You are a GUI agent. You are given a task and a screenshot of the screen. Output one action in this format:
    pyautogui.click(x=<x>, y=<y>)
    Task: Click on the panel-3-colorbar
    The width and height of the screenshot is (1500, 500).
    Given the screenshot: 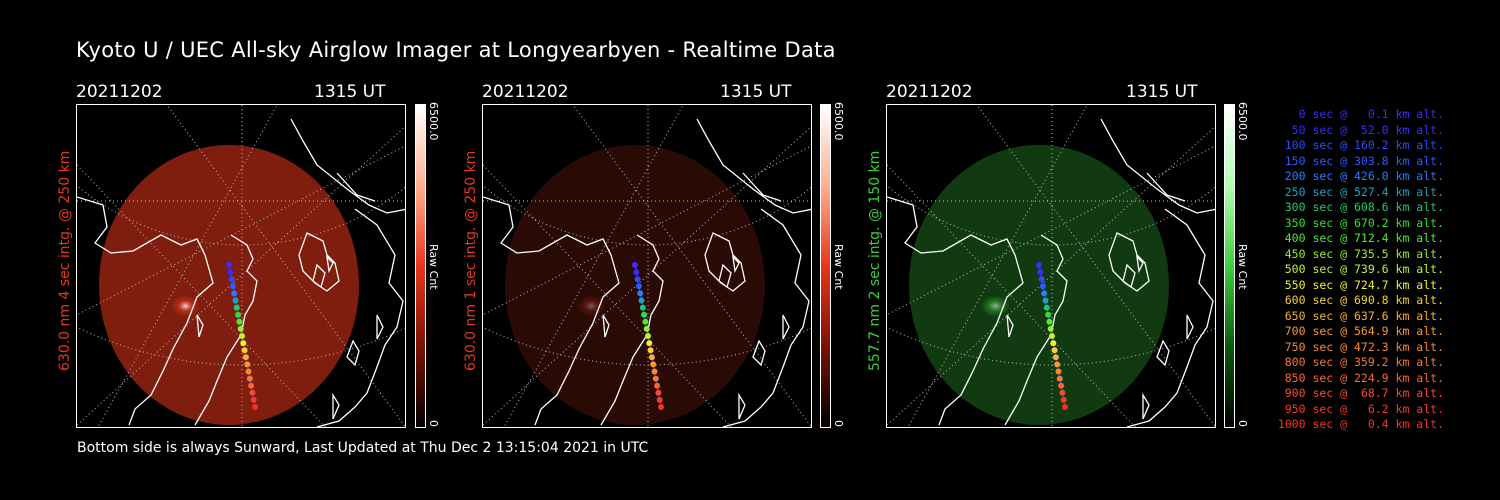 What is the action you would take?
    pyautogui.click(x=1229, y=266)
    